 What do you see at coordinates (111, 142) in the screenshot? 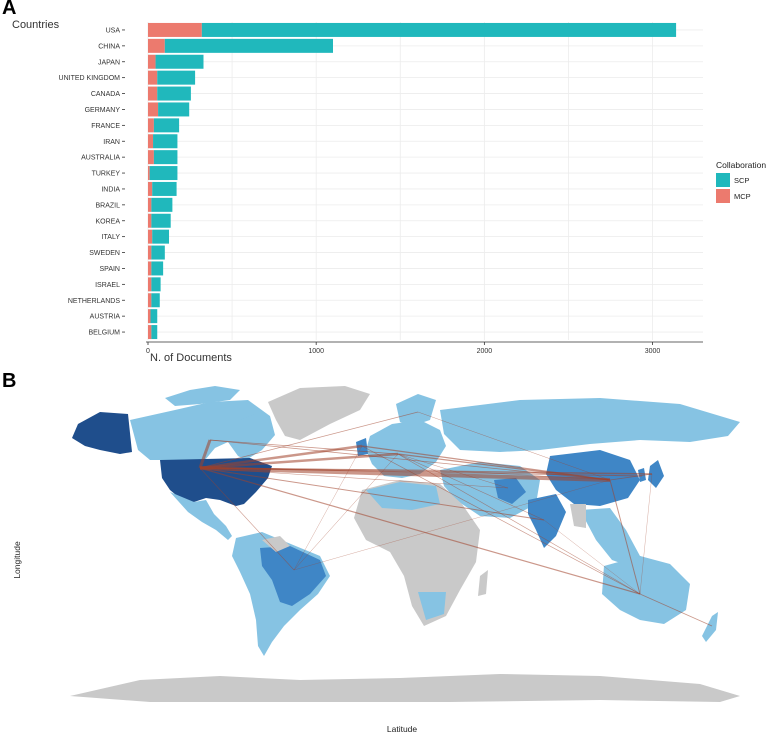
I see `y-tick-label: IRAN` at bounding box center [111, 142].